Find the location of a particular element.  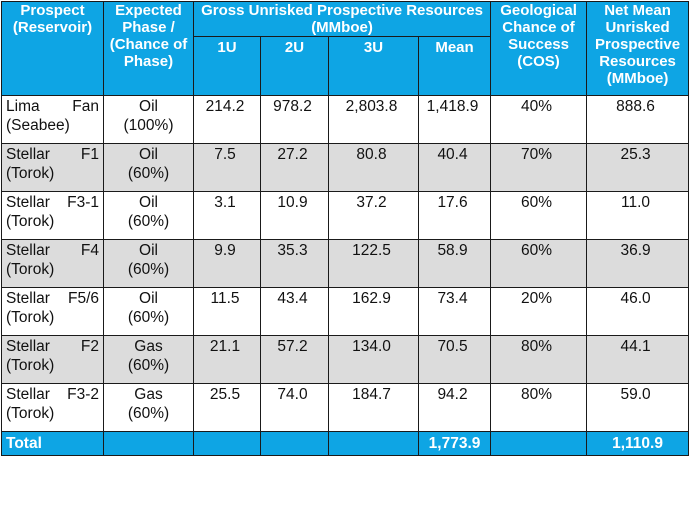

header-prospect: Prospect (Reservoir) is located at coordinates (52, 48).